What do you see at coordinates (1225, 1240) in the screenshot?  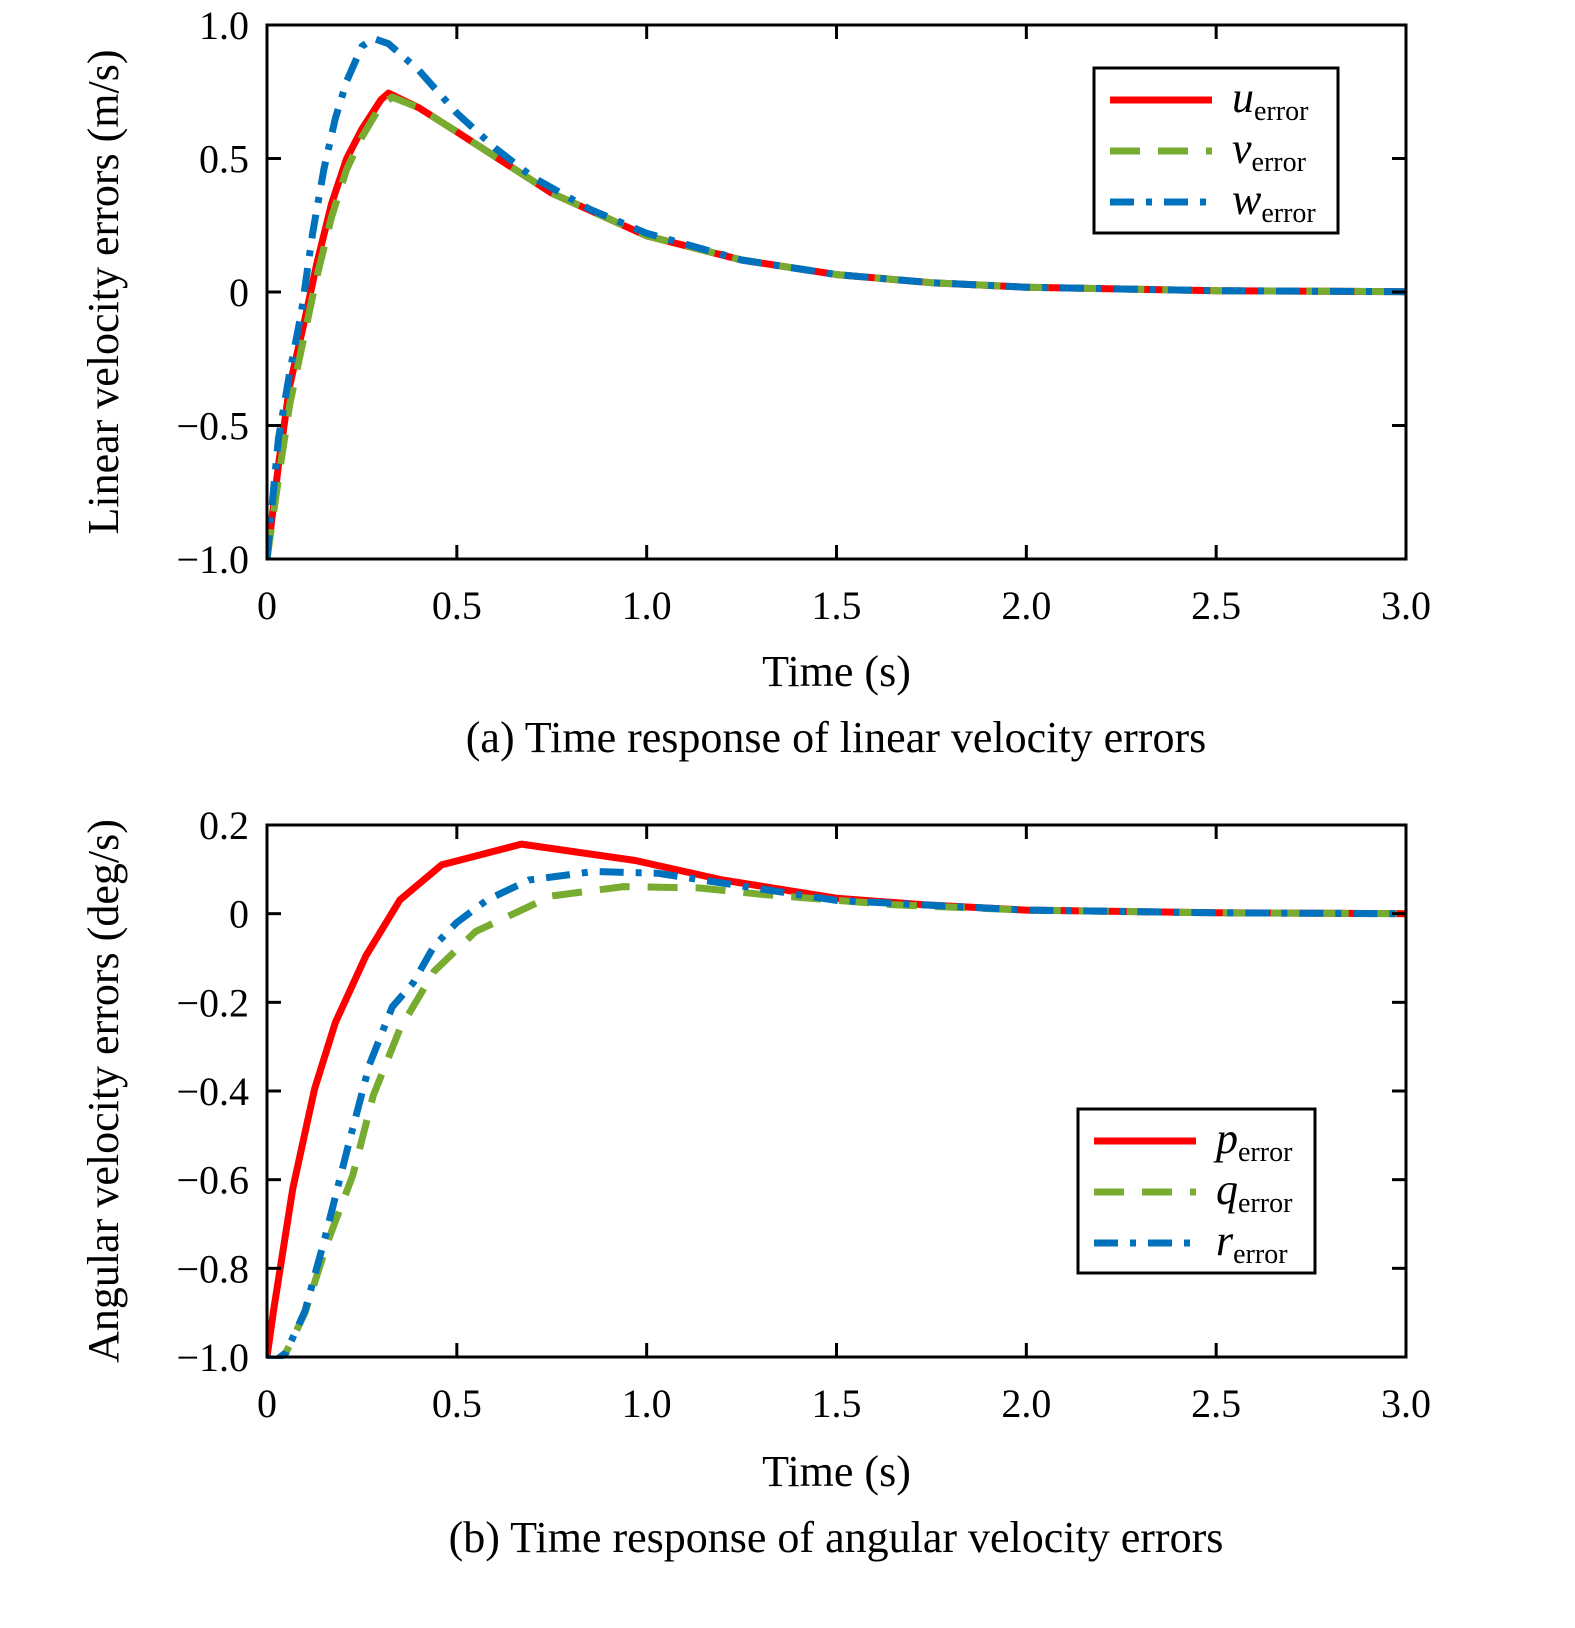 I see `legend-symbol: r` at bounding box center [1225, 1240].